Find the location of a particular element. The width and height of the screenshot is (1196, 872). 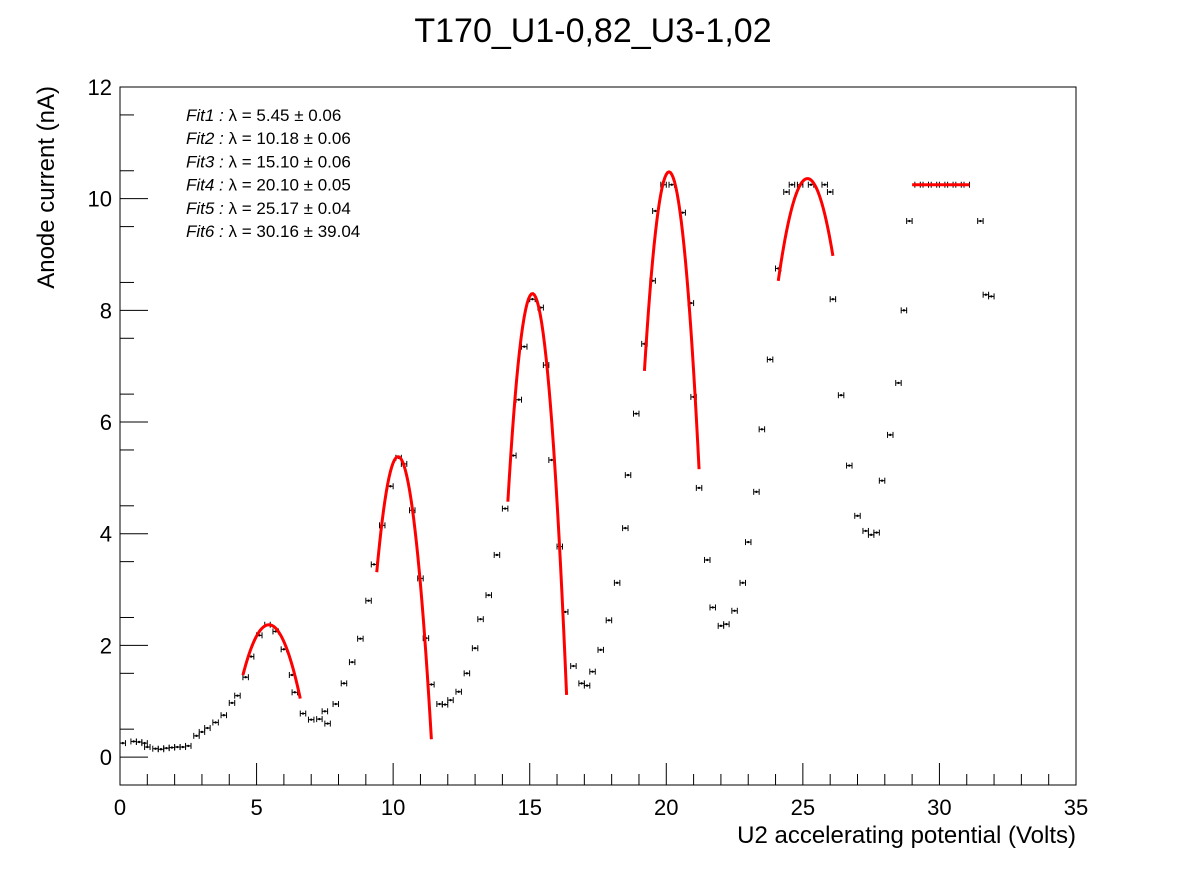

y-axis-title: Anode current (nA) is located at coordinates (46, 187).